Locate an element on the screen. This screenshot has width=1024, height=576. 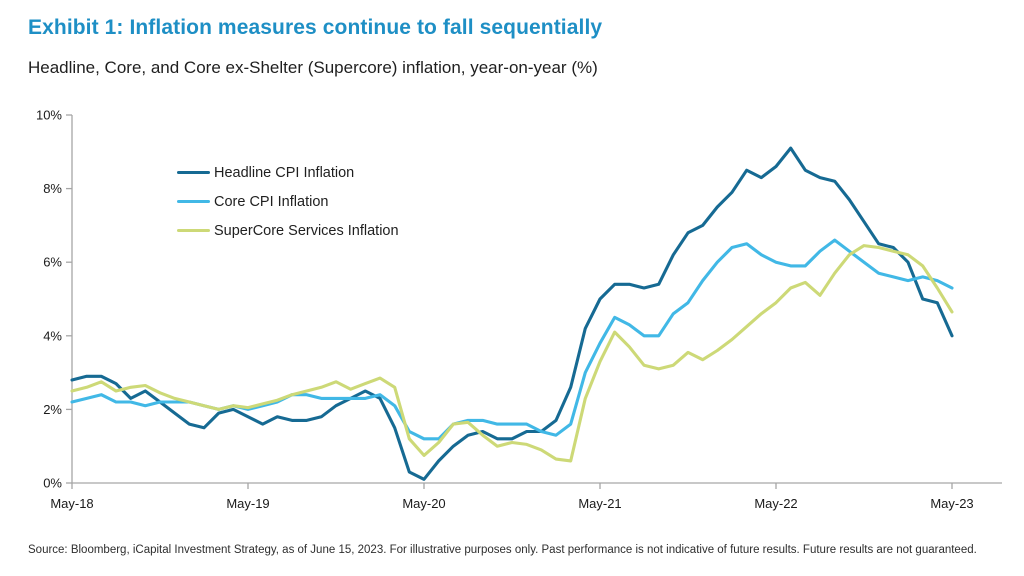
legend-label: Headline CPI Inflation is located at coordinates (284, 172).